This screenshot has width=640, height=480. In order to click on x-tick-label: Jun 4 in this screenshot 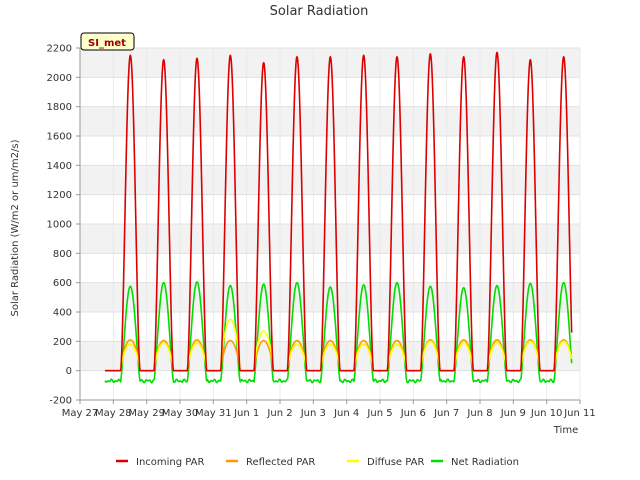, I will do `click(346, 413)`.